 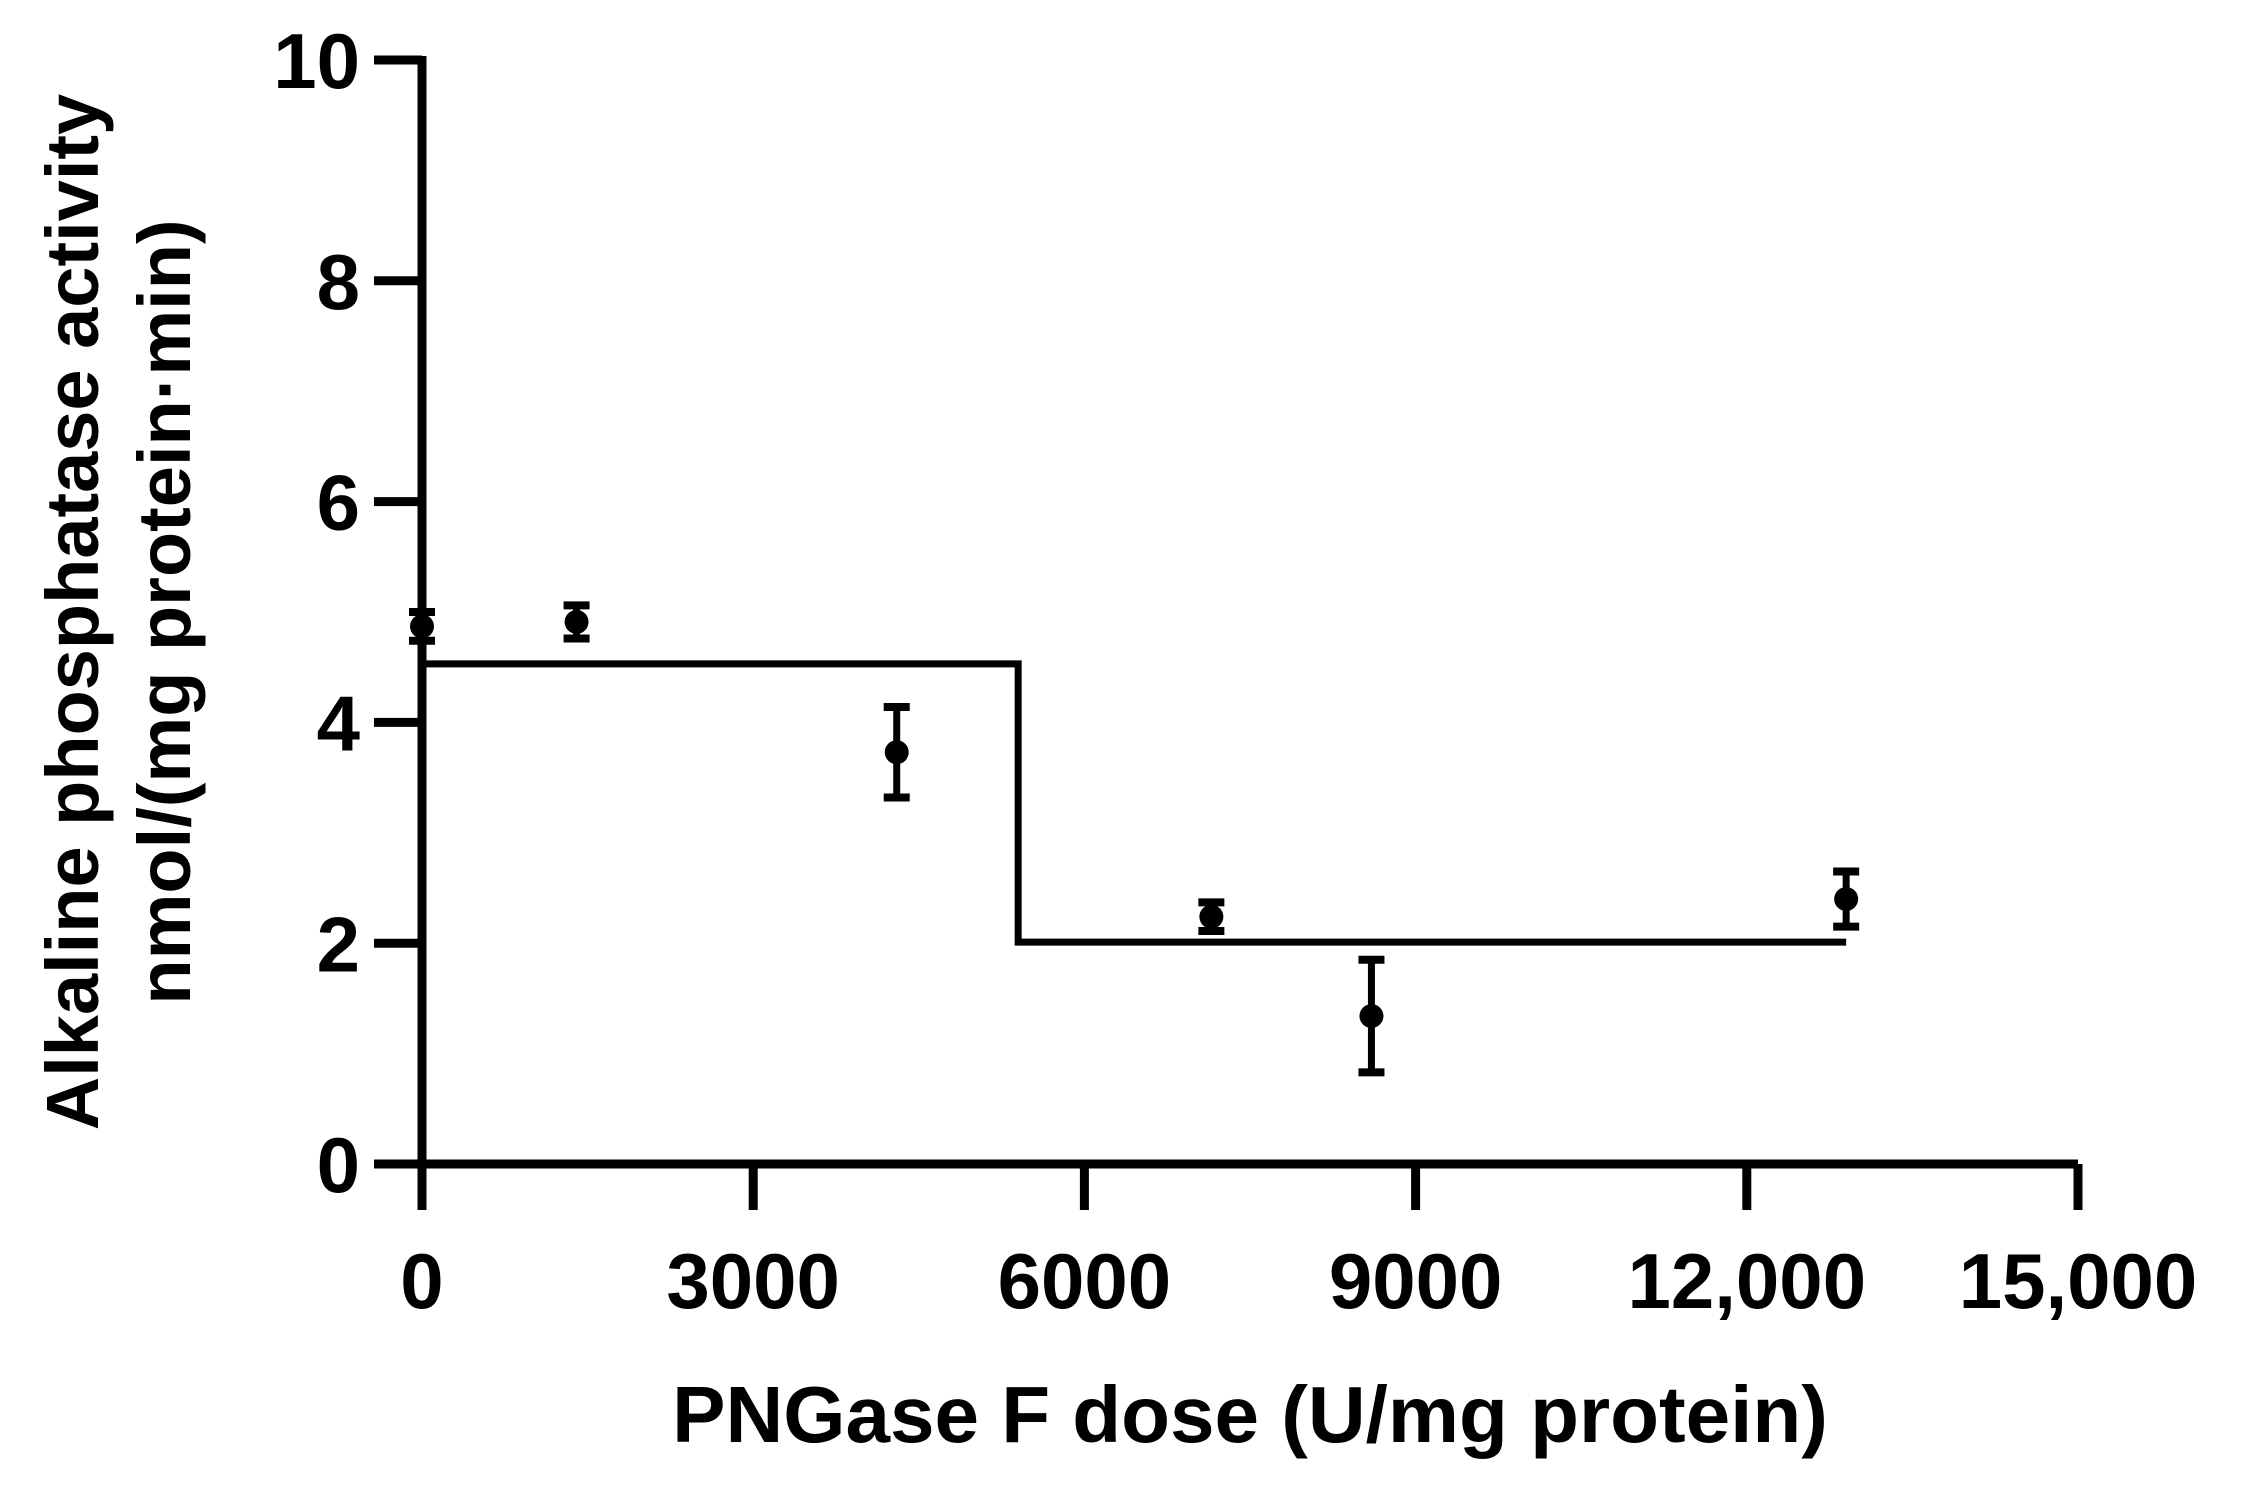 What do you see at coordinates (1416, 1281) in the screenshot?
I see `x-tick-label: 9000` at bounding box center [1416, 1281].